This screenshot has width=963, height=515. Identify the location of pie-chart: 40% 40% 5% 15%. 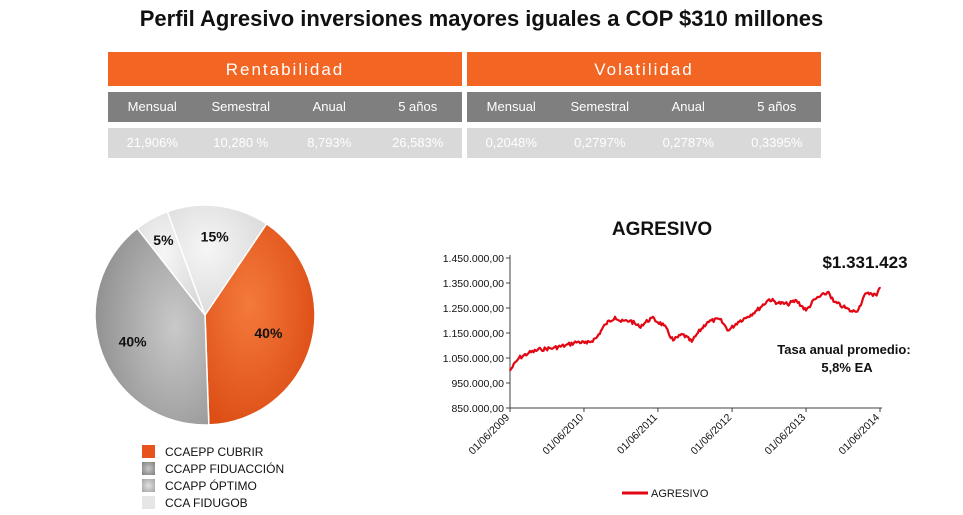
(205, 315).